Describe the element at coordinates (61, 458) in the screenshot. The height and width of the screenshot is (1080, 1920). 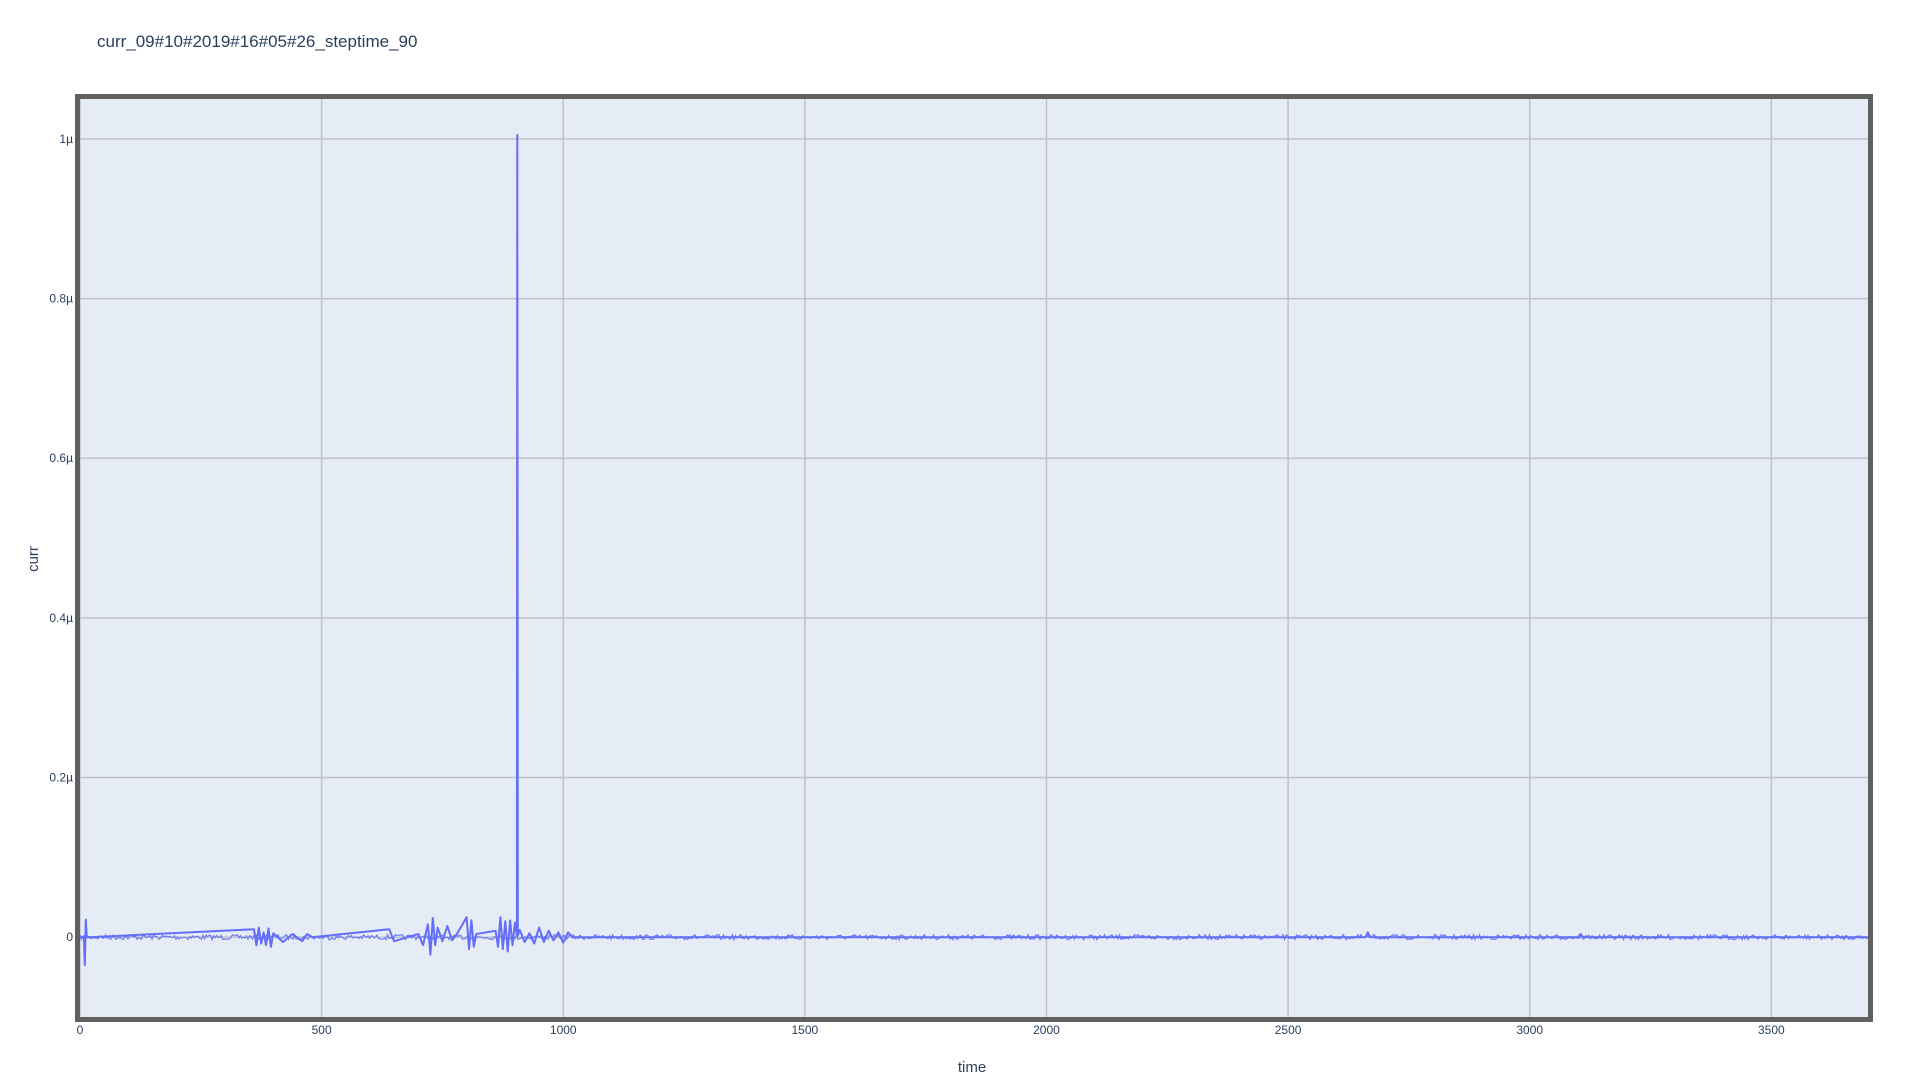
I see `y-tick-label: 0.6µ` at that location.